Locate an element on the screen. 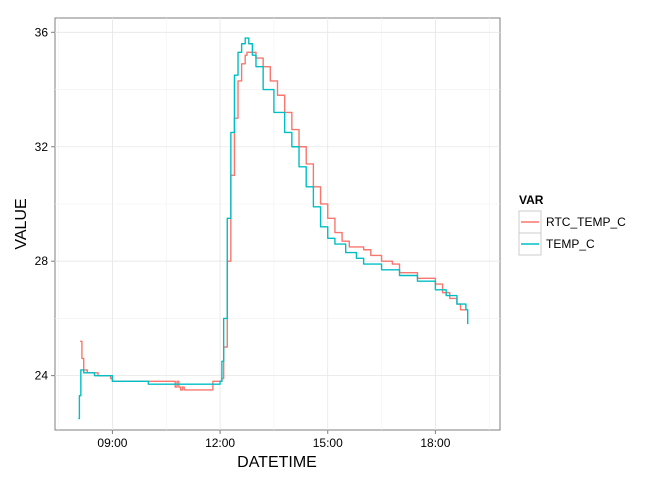 This screenshot has width=672, height=480. y-tick-label: 24 is located at coordinates (42, 376).